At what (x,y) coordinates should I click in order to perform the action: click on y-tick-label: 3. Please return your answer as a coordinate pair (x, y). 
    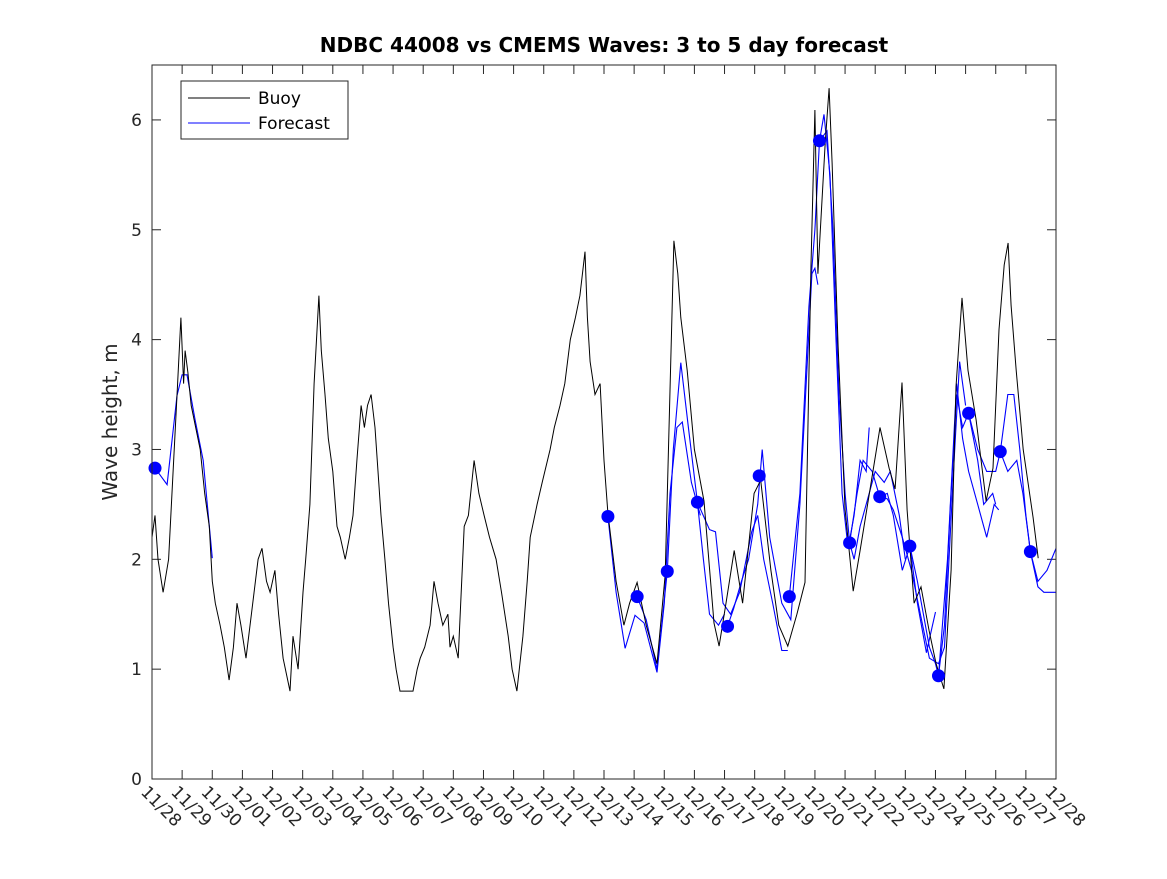
    Looking at the image, I should click on (136, 450).